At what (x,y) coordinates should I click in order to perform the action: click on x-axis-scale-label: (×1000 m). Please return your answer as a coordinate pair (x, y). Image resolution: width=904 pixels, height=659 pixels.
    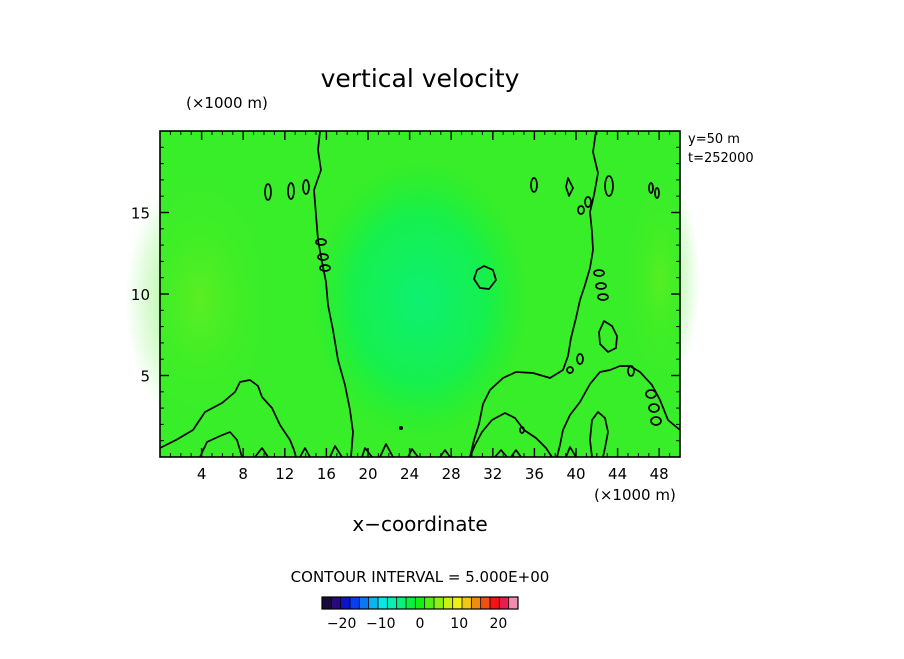
    Looking at the image, I should click on (635, 495).